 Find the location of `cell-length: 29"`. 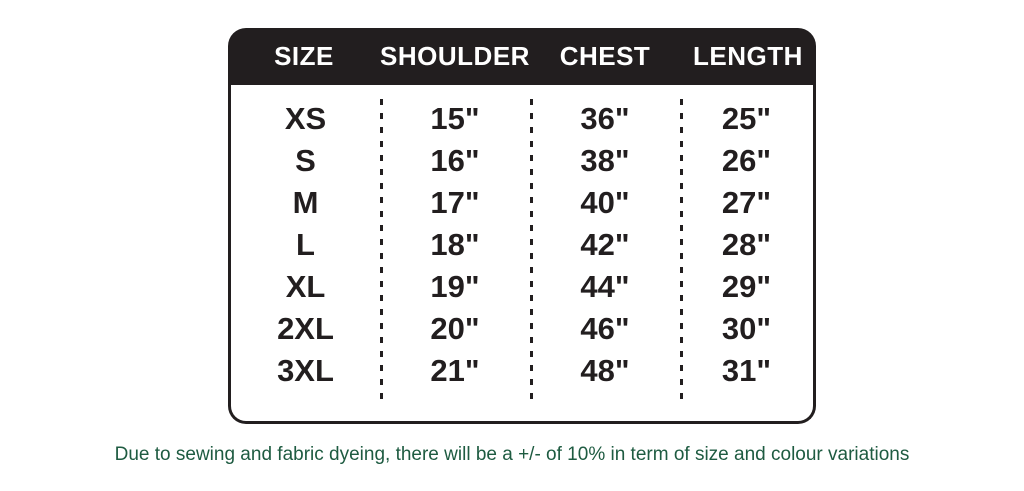

cell-length: 29" is located at coordinates (746, 286).